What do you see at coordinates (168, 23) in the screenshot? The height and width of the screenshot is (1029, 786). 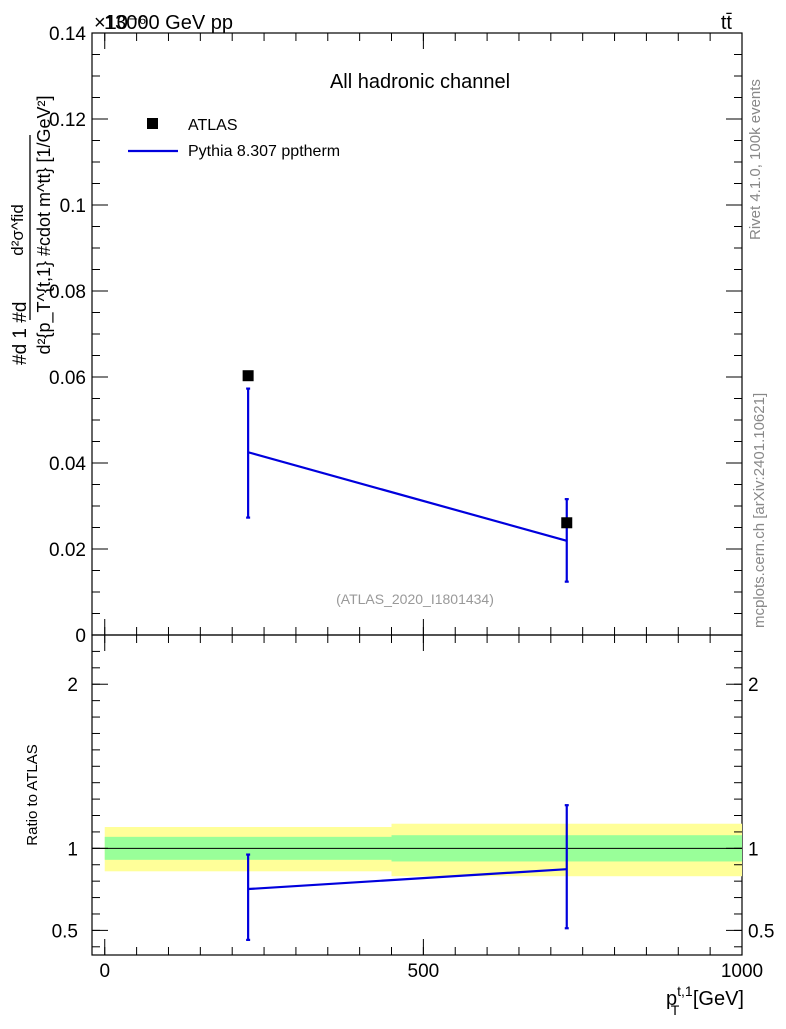 I see `energy-label: 13000 GeV pp` at bounding box center [168, 23].